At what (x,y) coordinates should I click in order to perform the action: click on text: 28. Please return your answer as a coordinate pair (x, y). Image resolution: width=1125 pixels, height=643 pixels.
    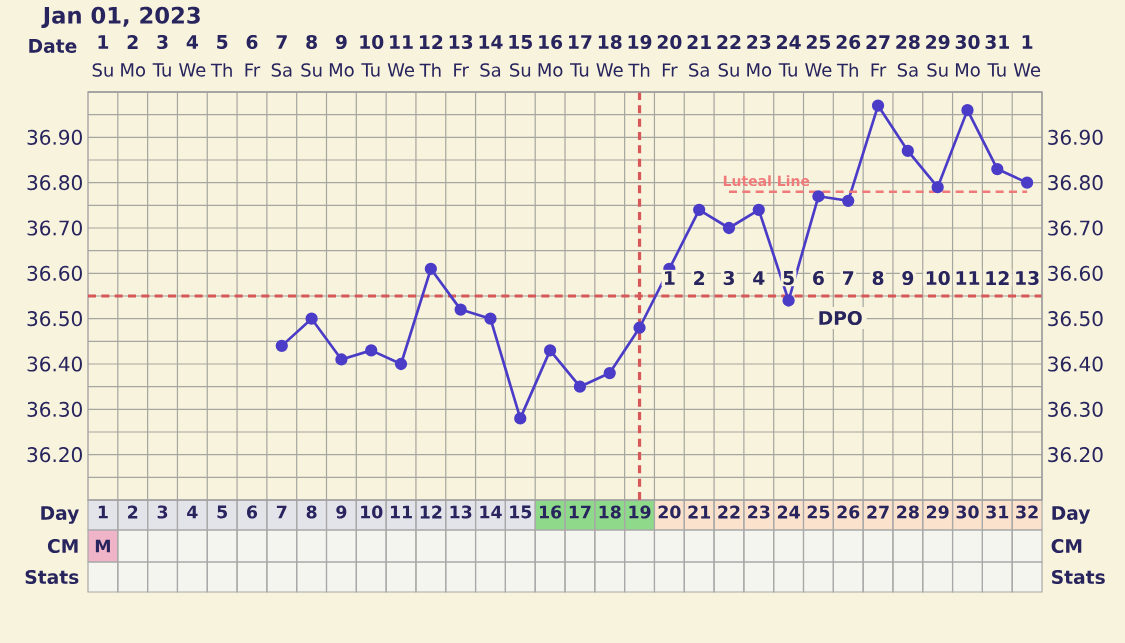
    Looking at the image, I should click on (908, 42).